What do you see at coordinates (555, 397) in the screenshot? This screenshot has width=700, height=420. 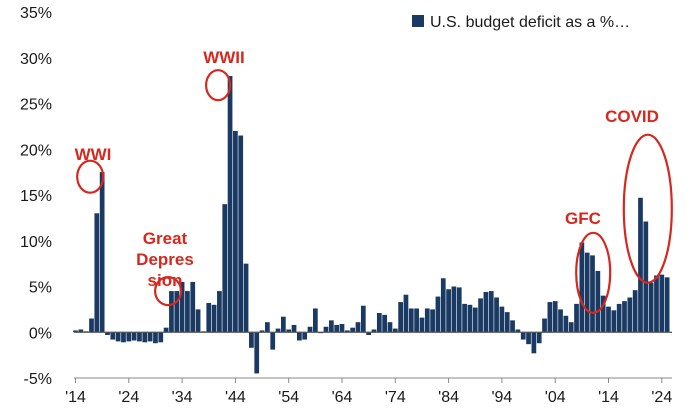 I see `x-tick-label: '04` at bounding box center [555, 397].